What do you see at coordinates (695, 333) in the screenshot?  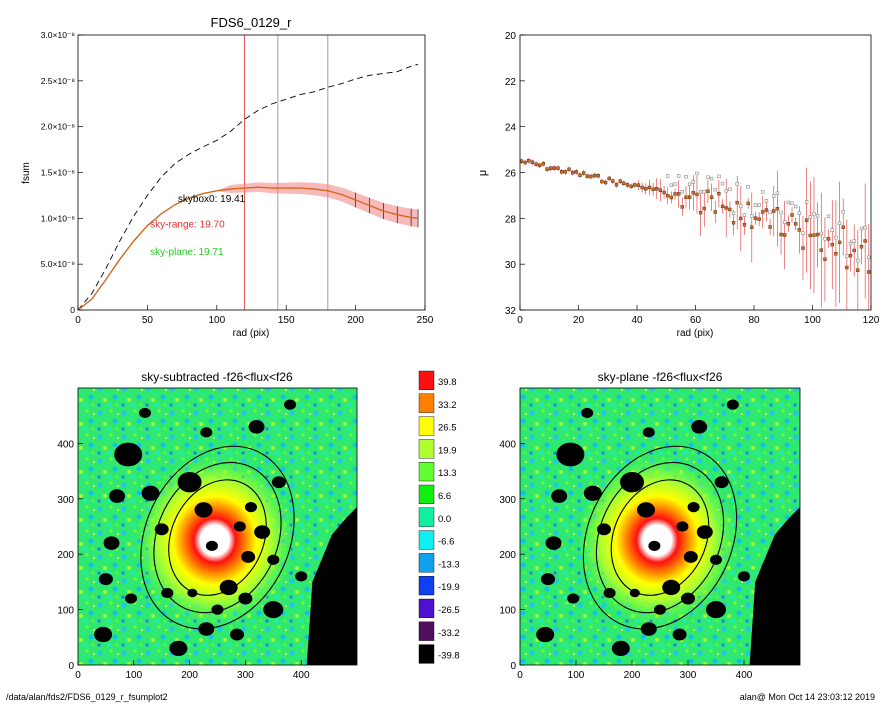 I see `mu-x-axis-label: rad (pix)` at bounding box center [695, 333].